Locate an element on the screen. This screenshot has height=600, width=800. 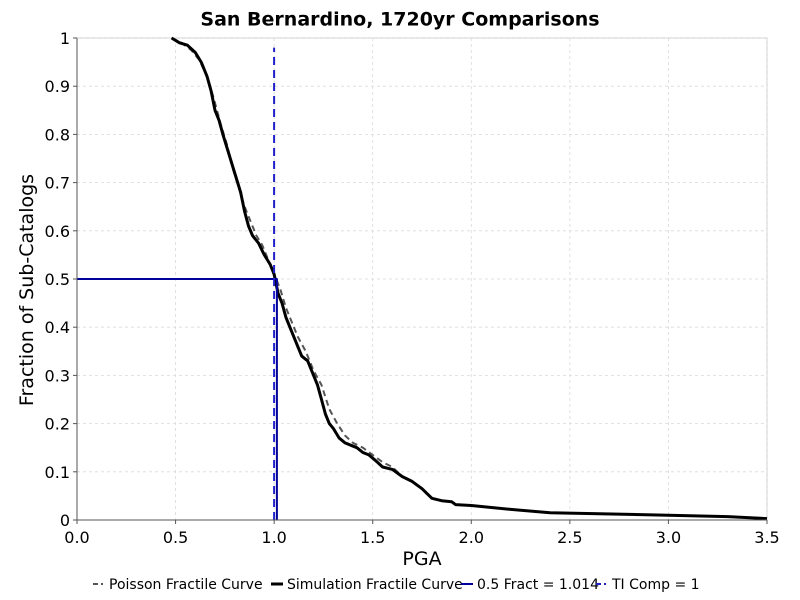
y-tick-label: 0.9 is located at coordinates (57, 86).